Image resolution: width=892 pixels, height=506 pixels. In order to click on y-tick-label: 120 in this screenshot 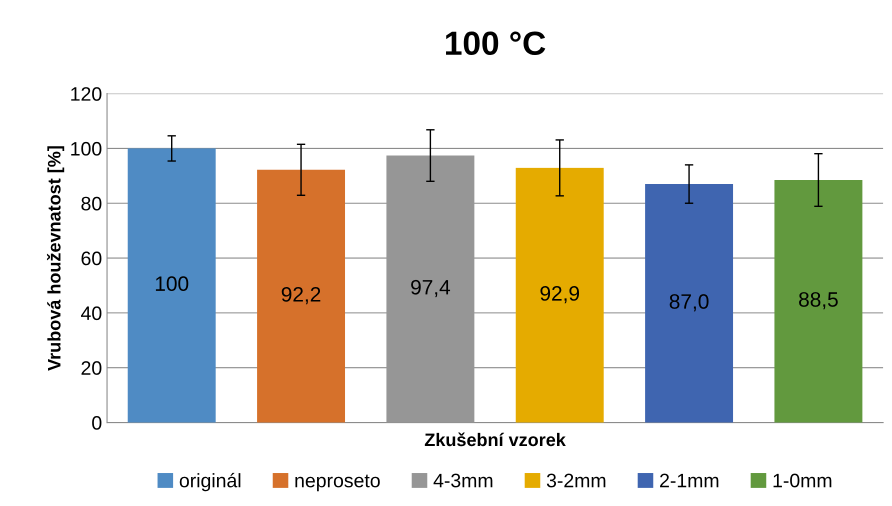, I will do `click(86, 94)`.